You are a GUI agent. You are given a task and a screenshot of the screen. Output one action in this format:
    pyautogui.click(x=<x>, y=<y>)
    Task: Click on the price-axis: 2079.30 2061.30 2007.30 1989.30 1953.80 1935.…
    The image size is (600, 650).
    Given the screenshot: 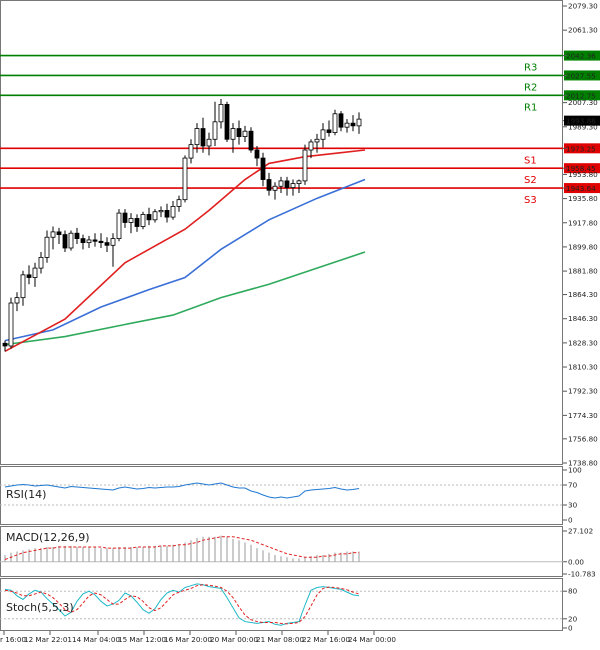 What is the action you would take?
    pyautogui.click(x=581, y=235)
    